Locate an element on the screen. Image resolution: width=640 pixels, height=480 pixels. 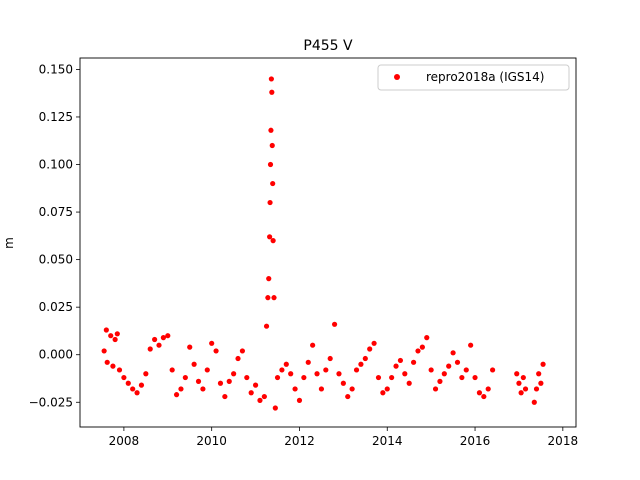
legend-marker is located at coordinates (397, 77).